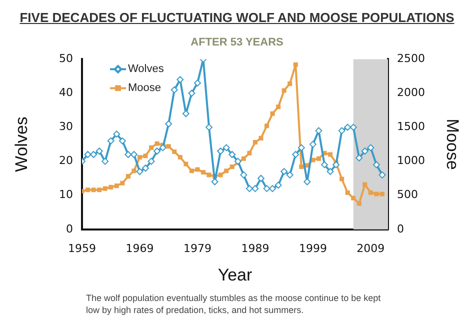 The width and height of the screenshot is (474, 332). What do you see at coordinates (255, 248) in the screenshot?
I see `x-tick-label: 1989` at bounding box center [255, 248].